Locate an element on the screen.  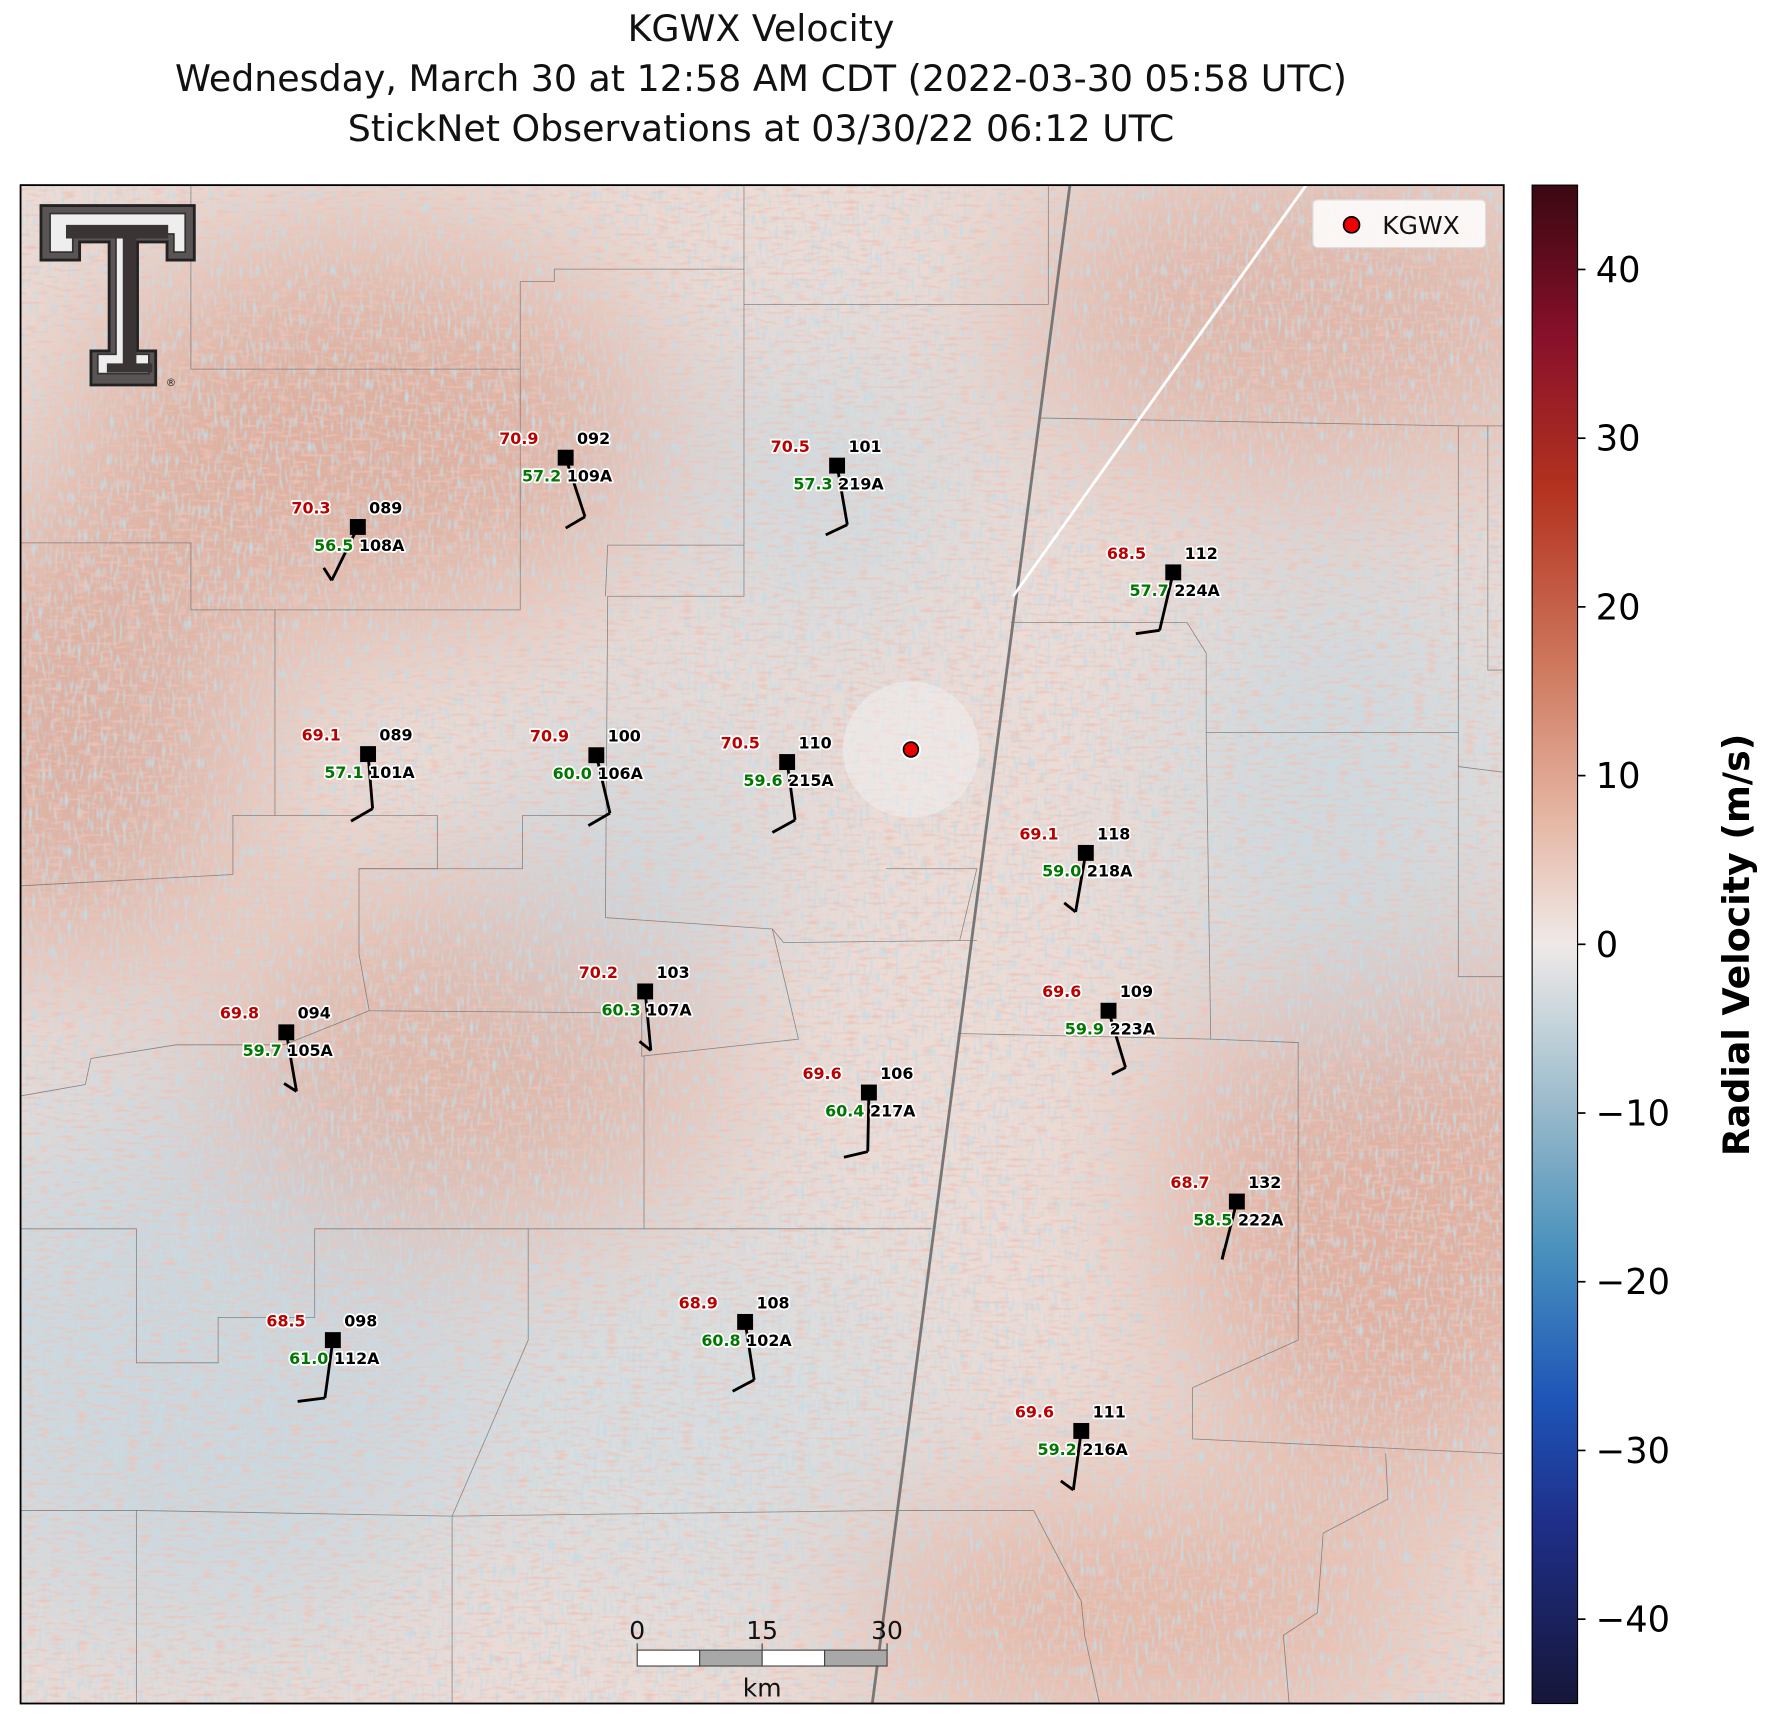
dewpoint: 60.3 is located at coordinates (620, 1009).